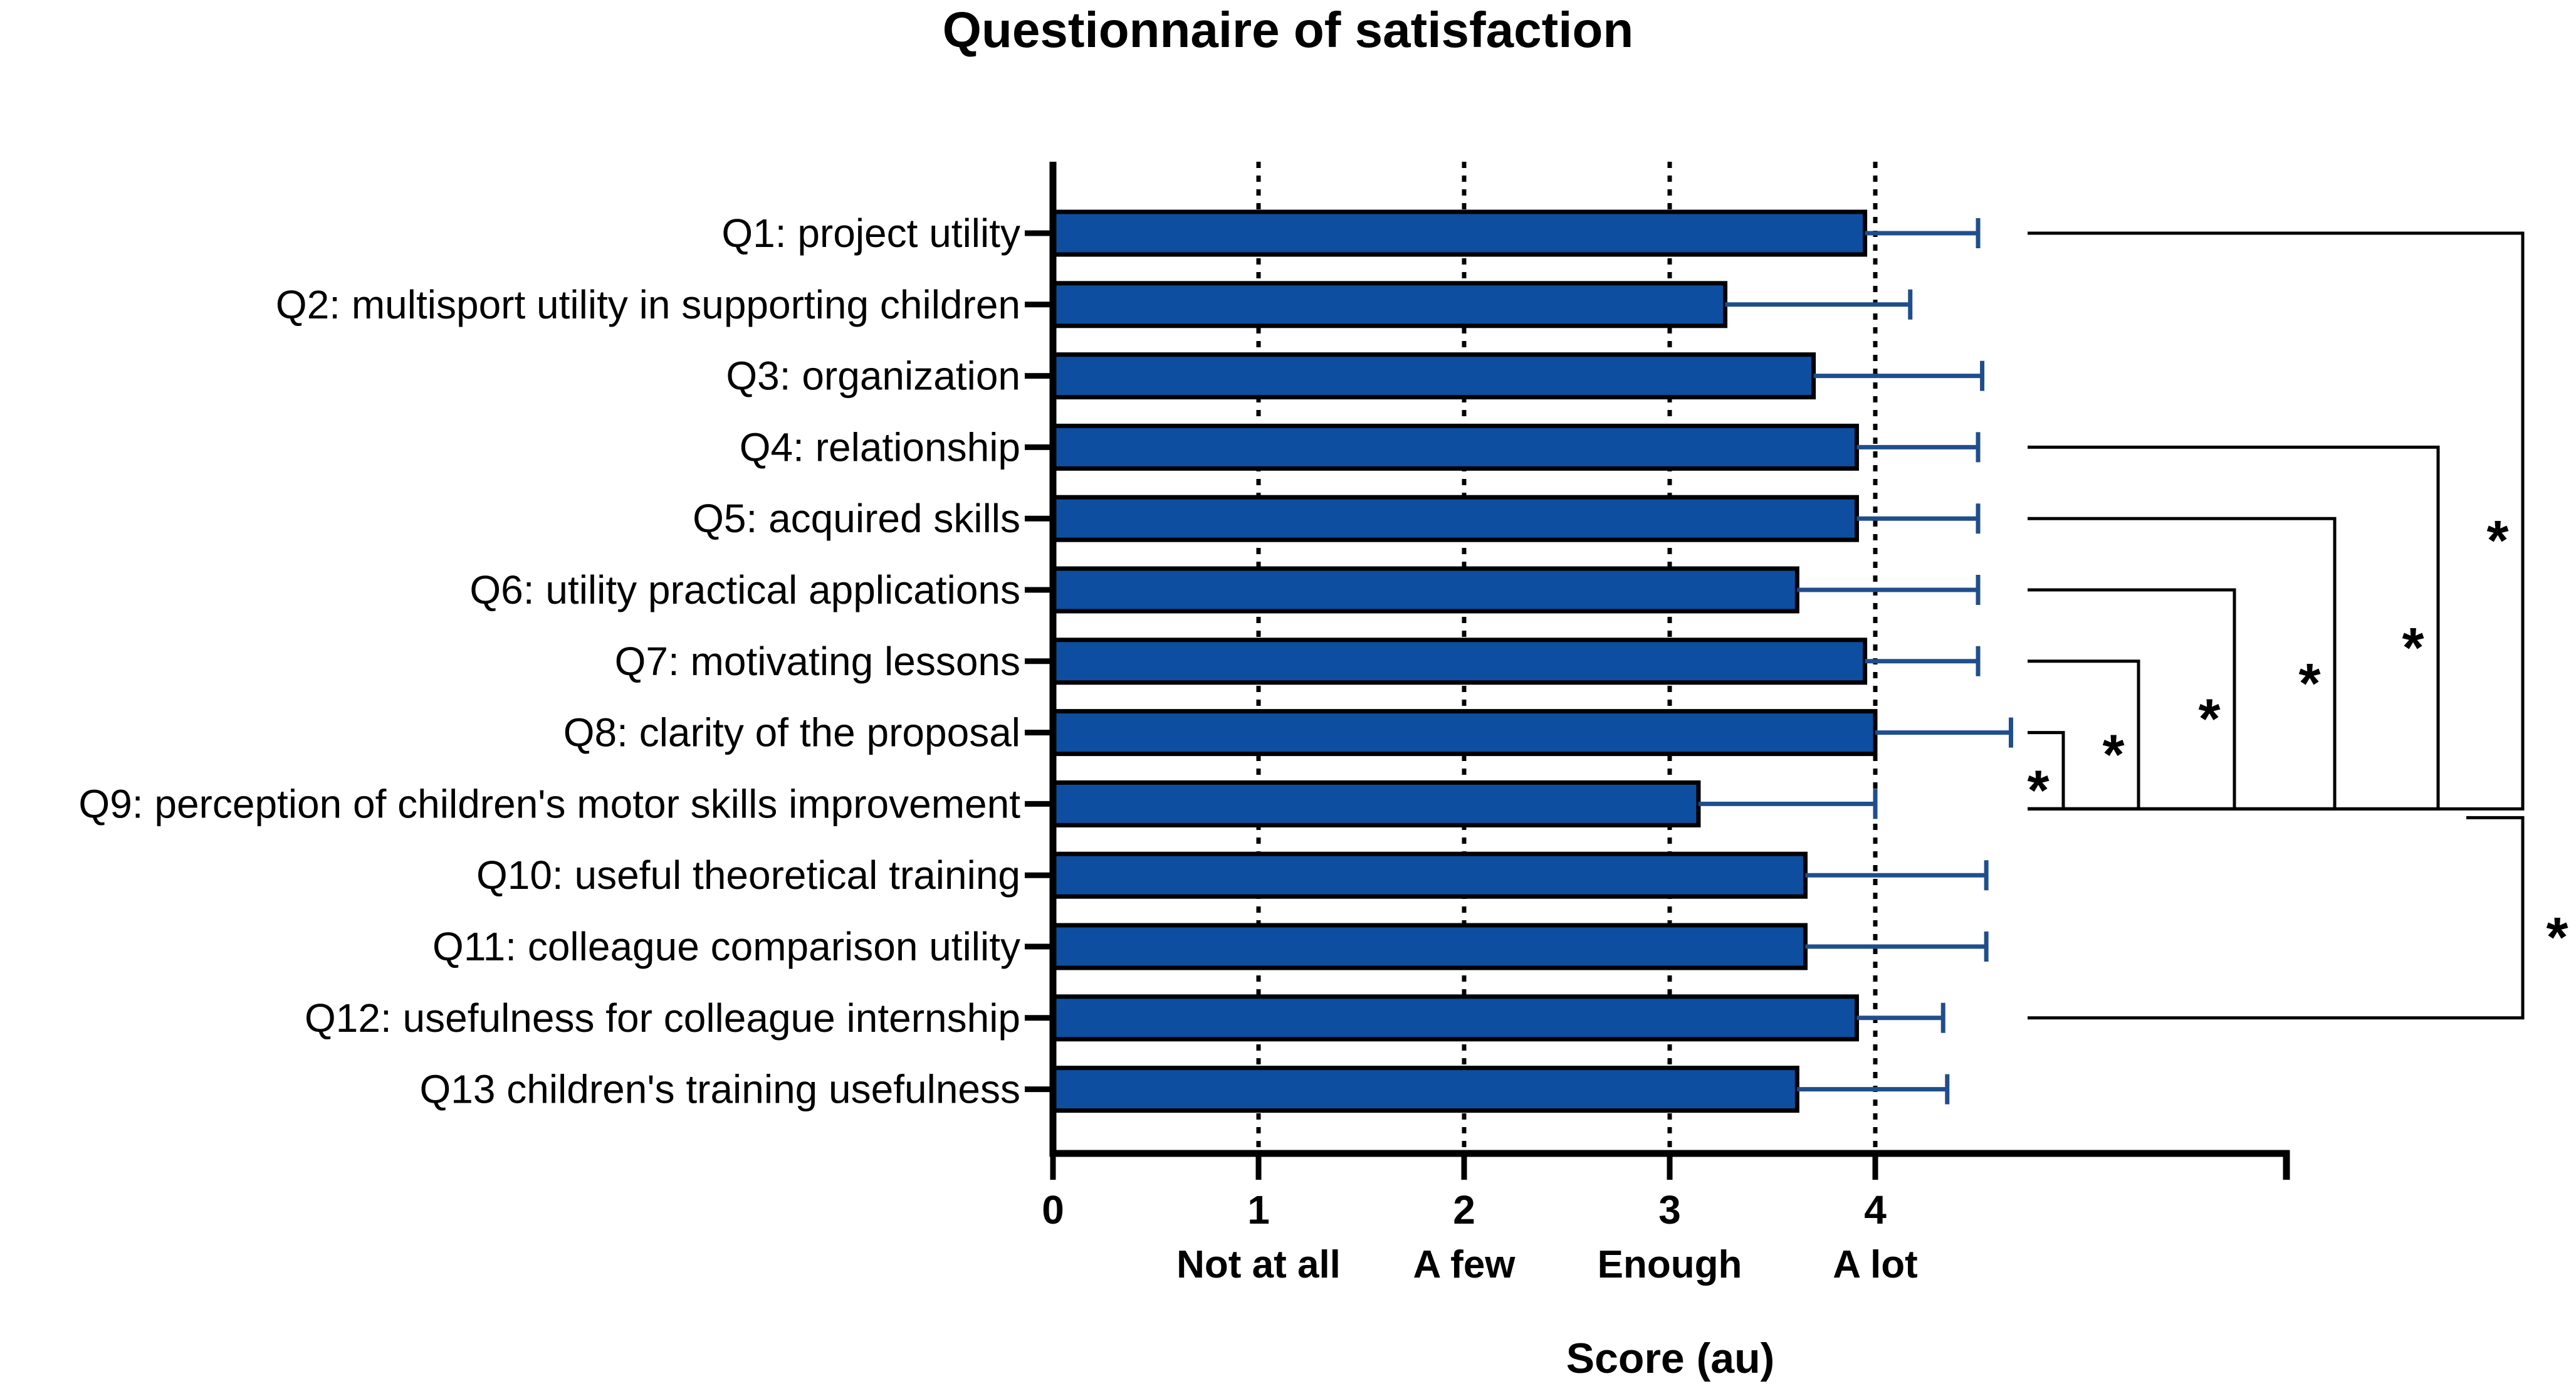 The height and width of the screenshot is (1386, 2576). What do you see at coordinates (1258, 1265) in the screenshot?
I see `level-label: Not at all` at bounding box center [1258, 1265].